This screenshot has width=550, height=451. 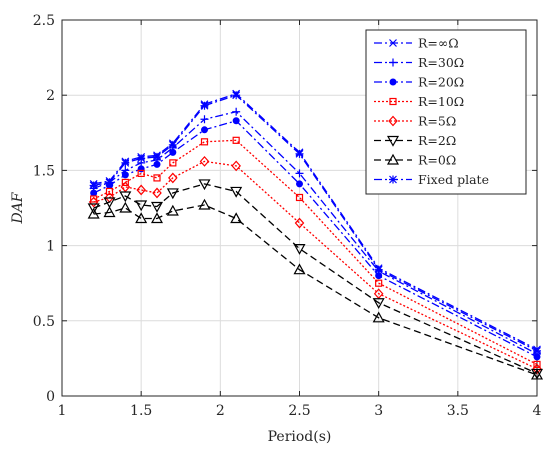 What do you see at coordinates (378, 411) in the screenshot?
I see `x-tick-label: 3` at bounding box center [378, 411].